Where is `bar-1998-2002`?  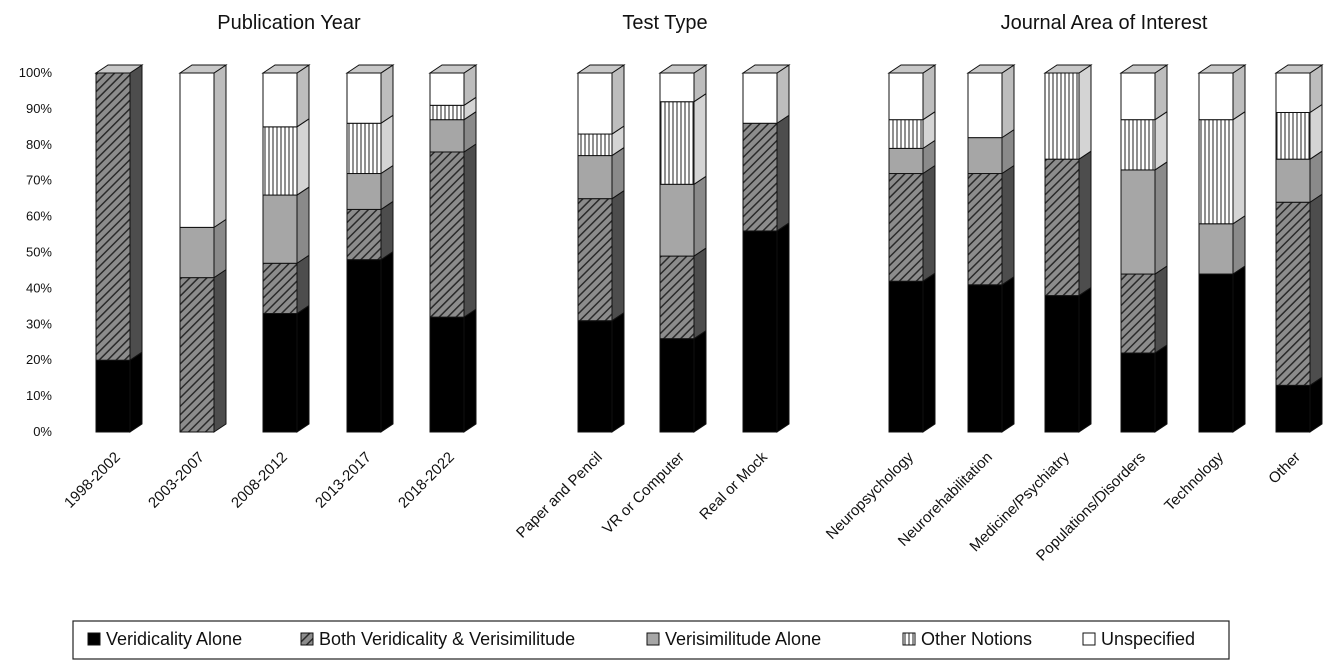
bar-1998-2002 is located at coordinates (119, 248).